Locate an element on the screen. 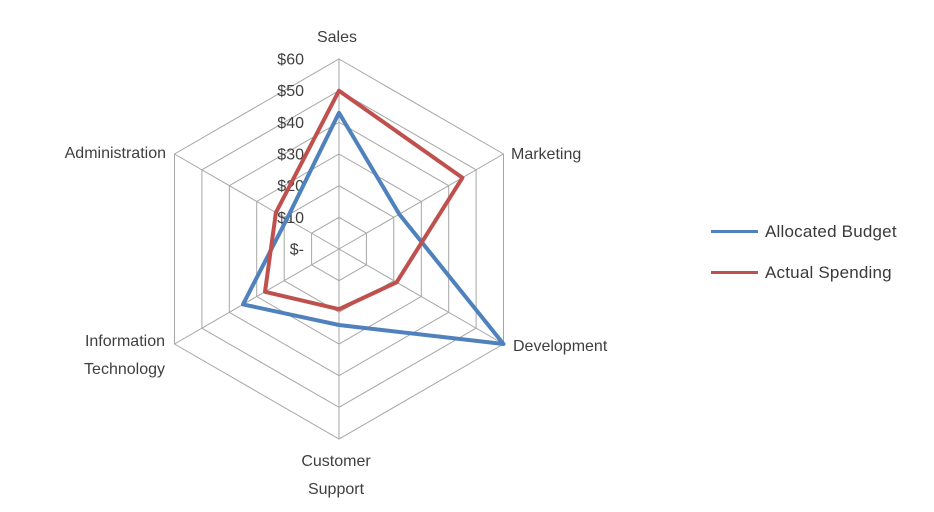 This screenshot has width=934, height=512. radial-tick-label: $60 is located at coordinates (290, 60).